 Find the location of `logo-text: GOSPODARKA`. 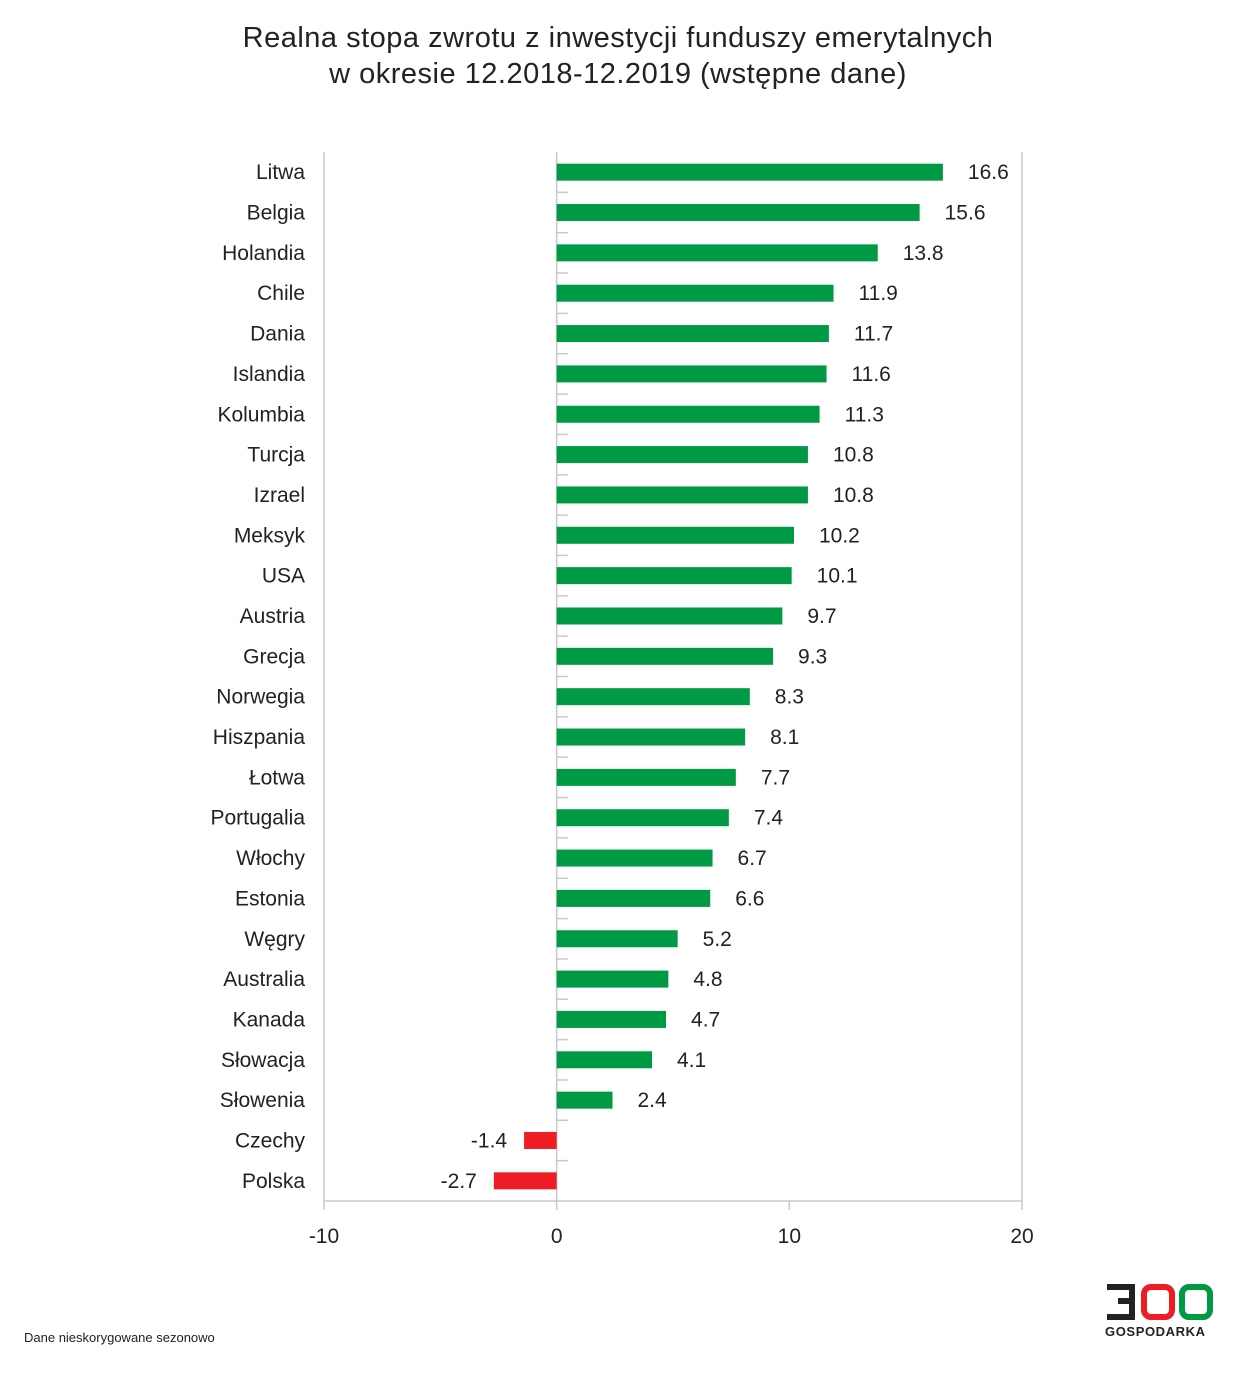

logo-text: GOSPODARKA is located at coordinates (1155, 1331).